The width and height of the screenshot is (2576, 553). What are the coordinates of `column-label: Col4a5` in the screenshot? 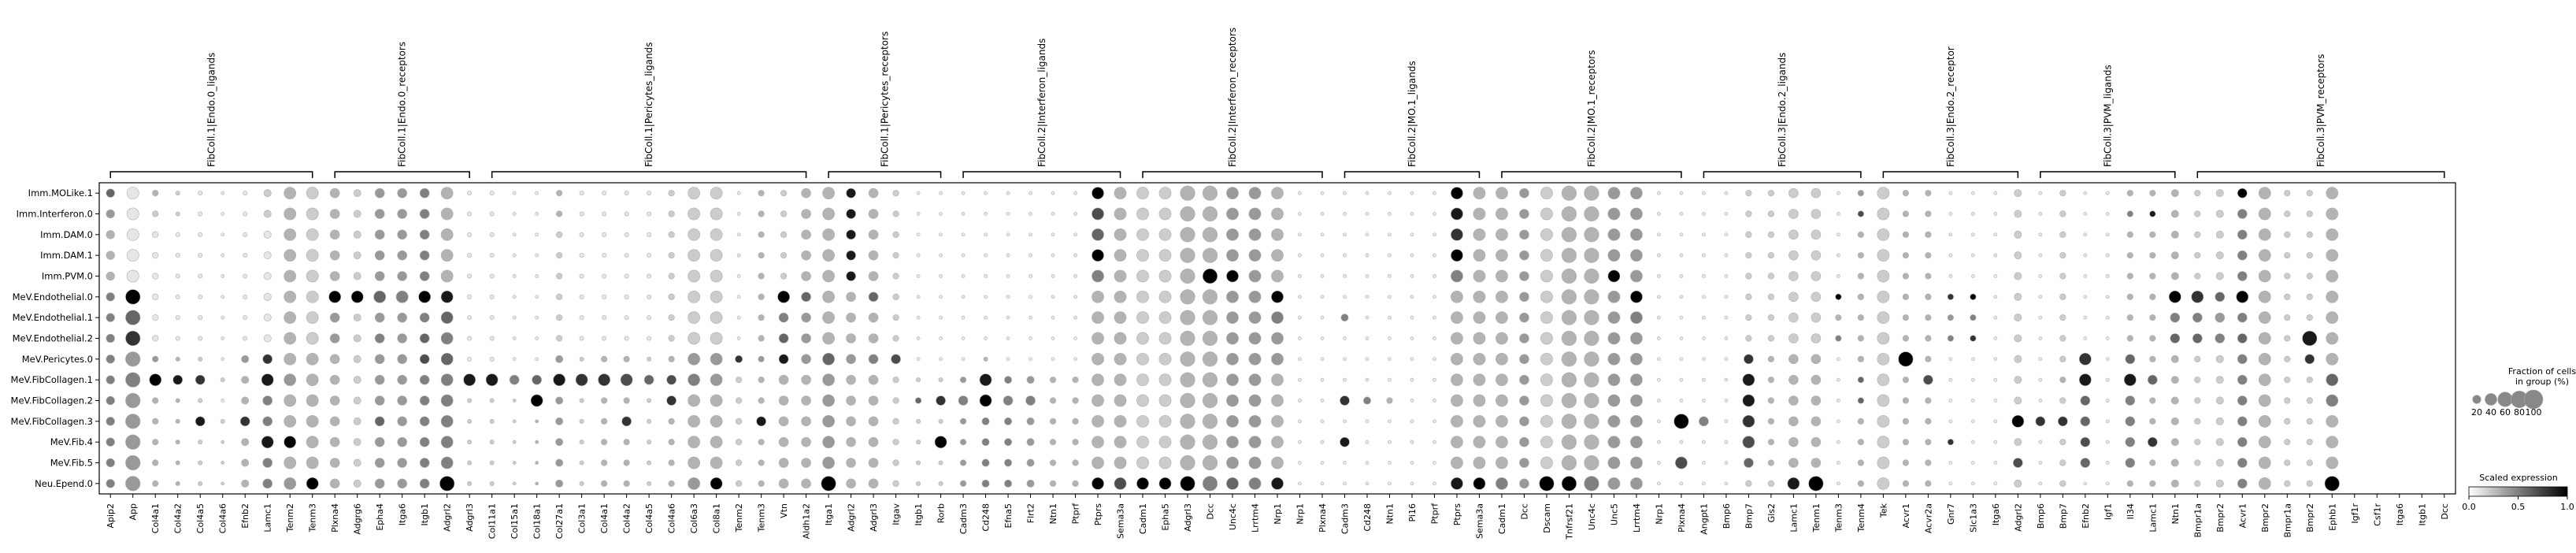 It's located at (200, 518).